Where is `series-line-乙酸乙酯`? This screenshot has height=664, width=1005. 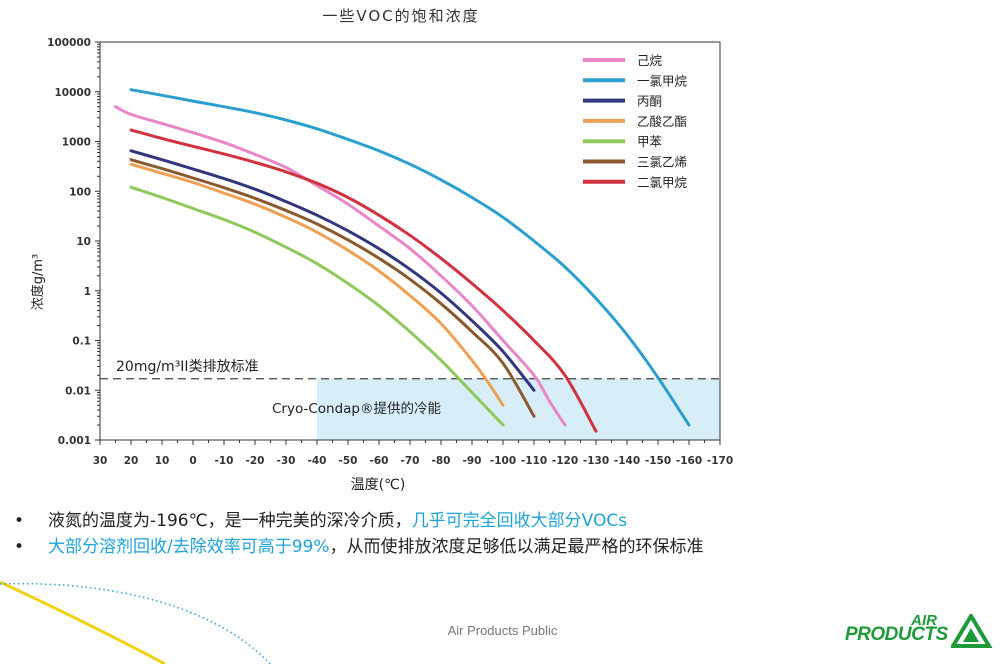
series-line-乙酸乙酯 is located at coordinates (317, 284).